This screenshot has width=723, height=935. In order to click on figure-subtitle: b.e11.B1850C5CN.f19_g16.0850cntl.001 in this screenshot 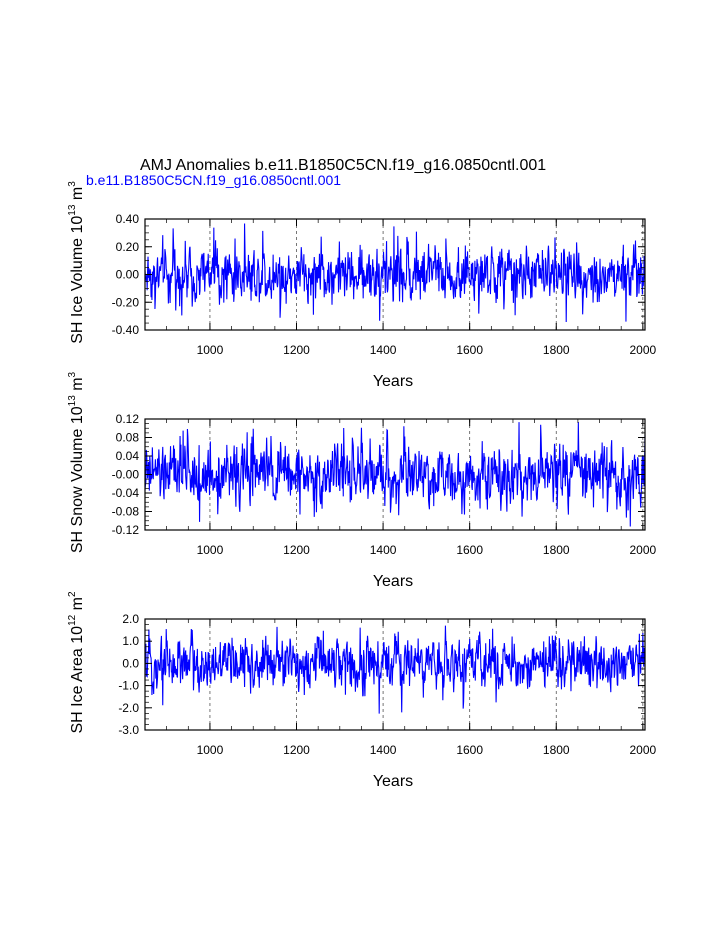, I will do `click(214, 180)`.